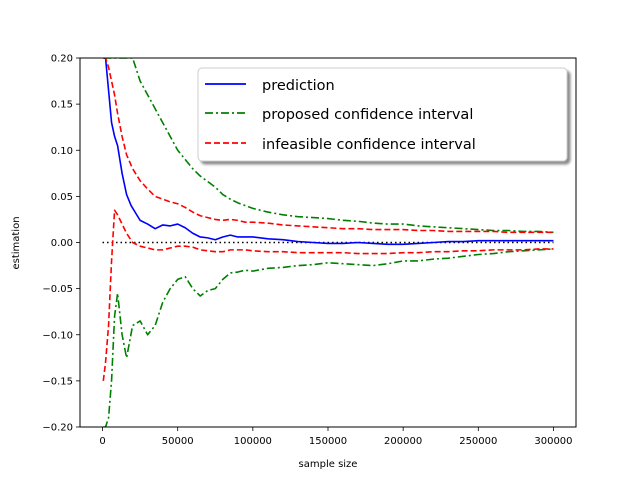 Image resolution: width=640 pixels, height=480 pixels. I want to click on legend-entry-proposed: proposed confidence interval, so click(367, 115).